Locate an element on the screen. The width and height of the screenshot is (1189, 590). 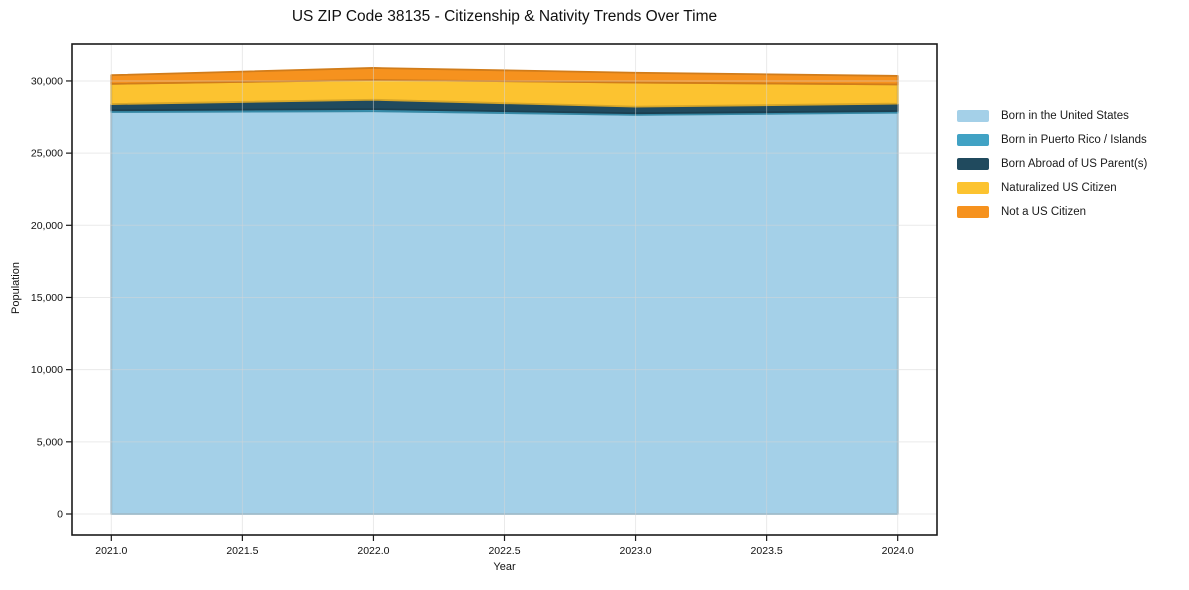
y-tick-label-1: 5,000 is located at coordinates (50, 442).